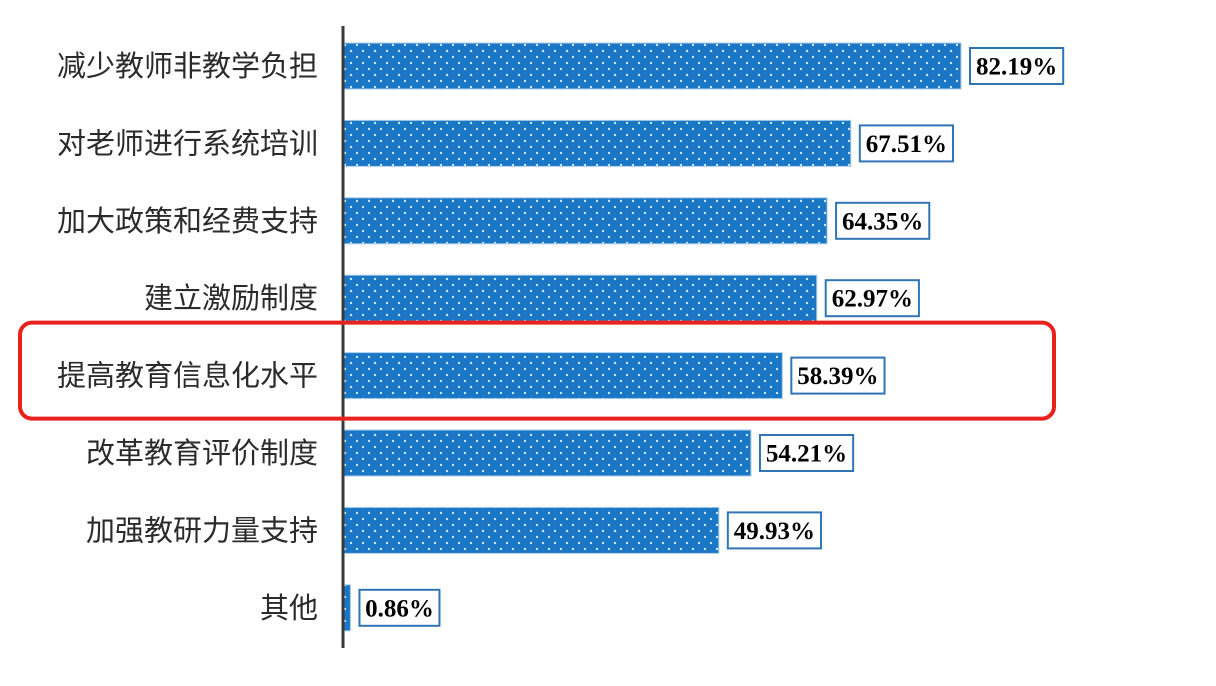 This screenshot has width=1216, height=686. I want to click on value-label: 62.97%, so click(872, 299).